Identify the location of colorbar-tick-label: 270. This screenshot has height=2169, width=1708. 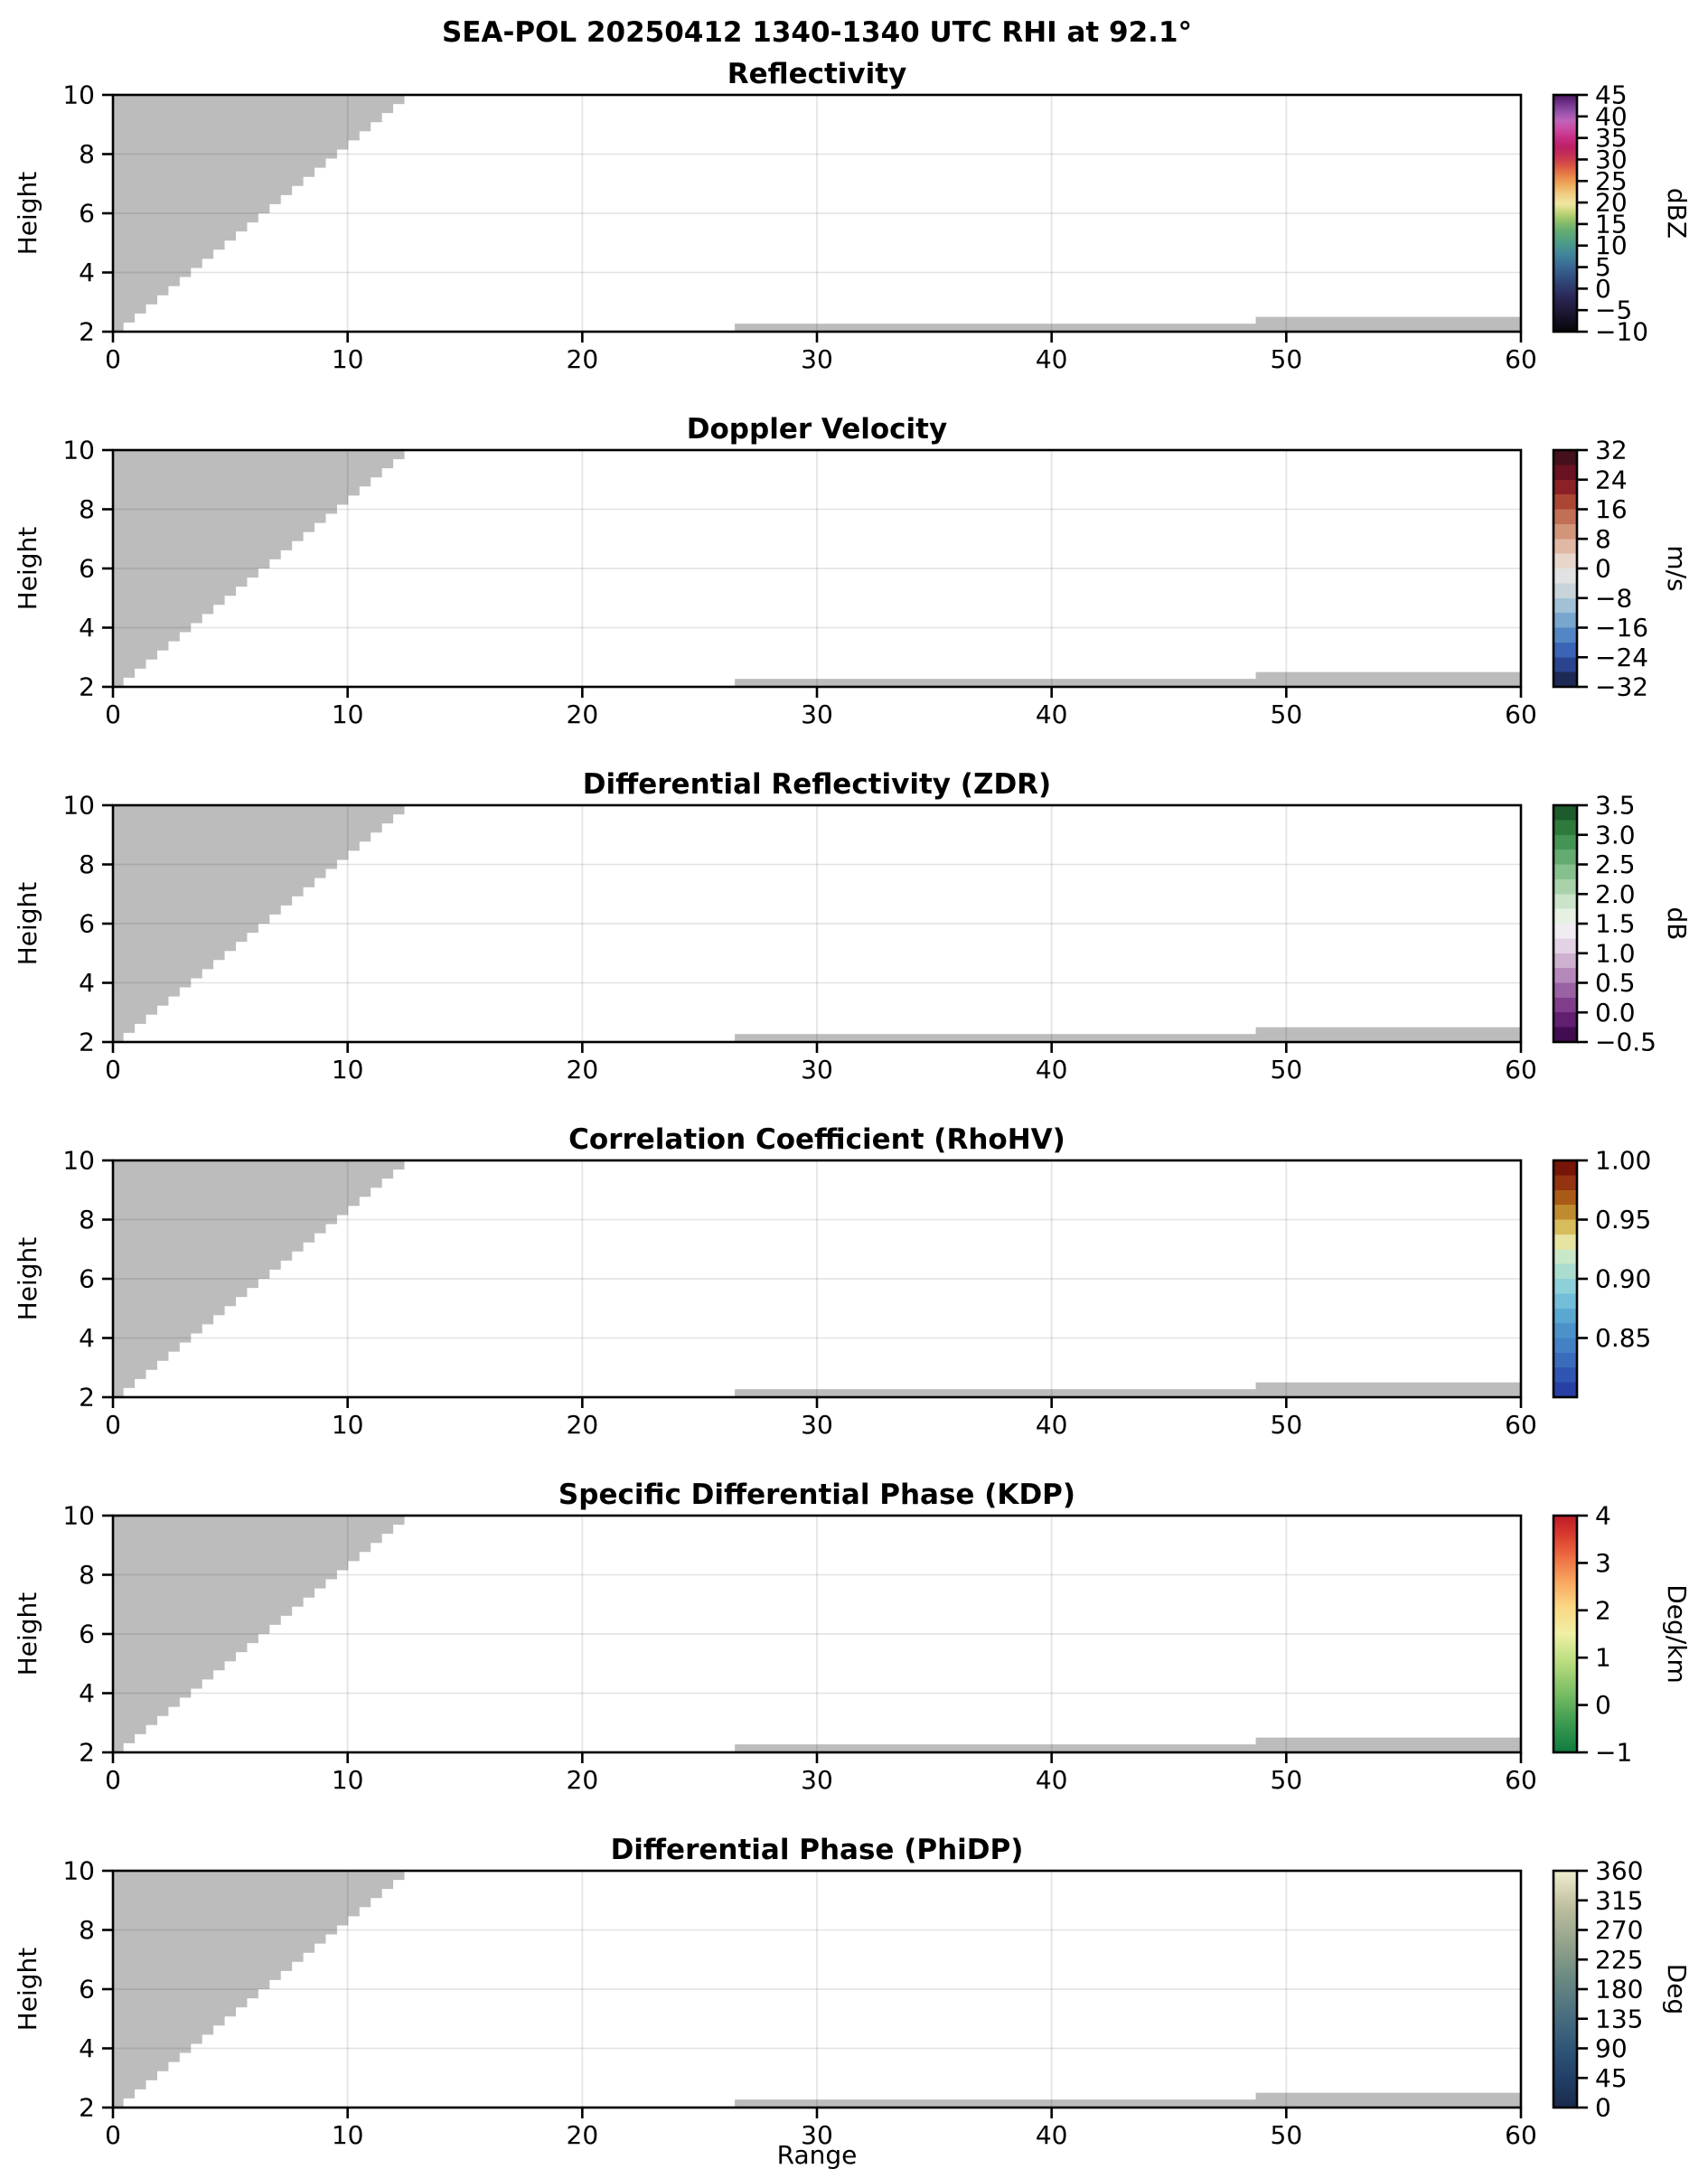
(1619, 1930).